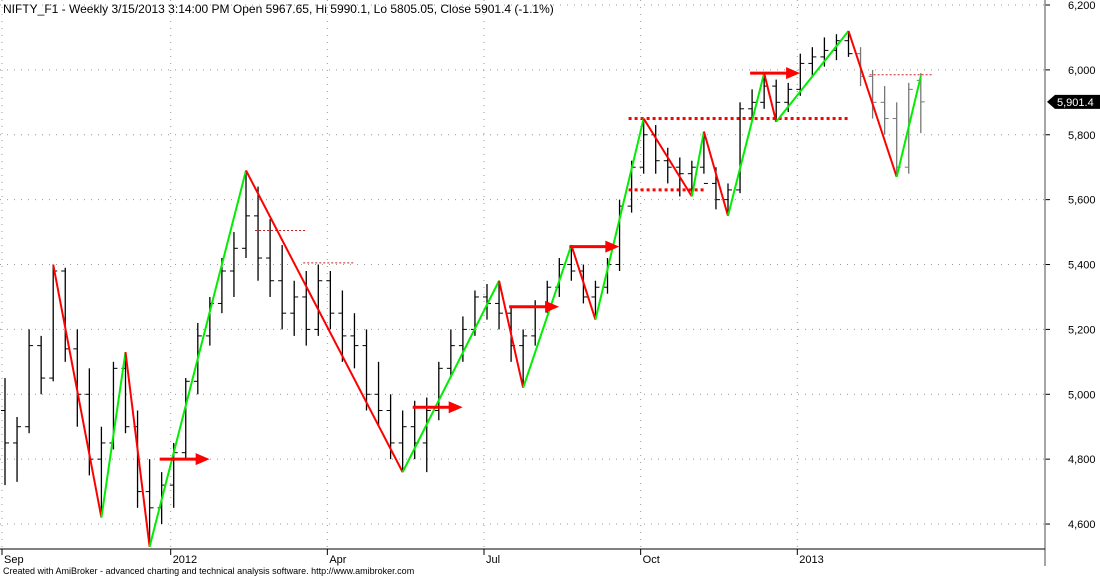  What do you see at coordinates (1082, 201) in the screenshot?
I see `y-tick-label: 5,600` at bounding box center [1082, 201].